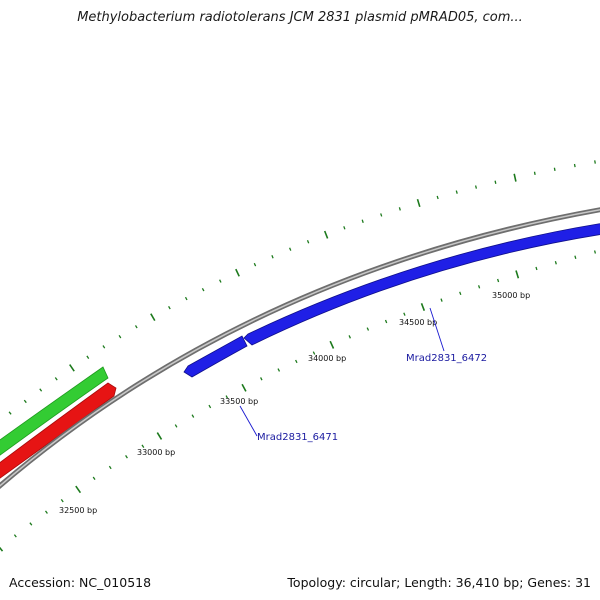  What do you see at coordinates (80, 582) in the screenshot?
I see `accession-text: Accession: NC_010518` at bounding box center [80, 582].